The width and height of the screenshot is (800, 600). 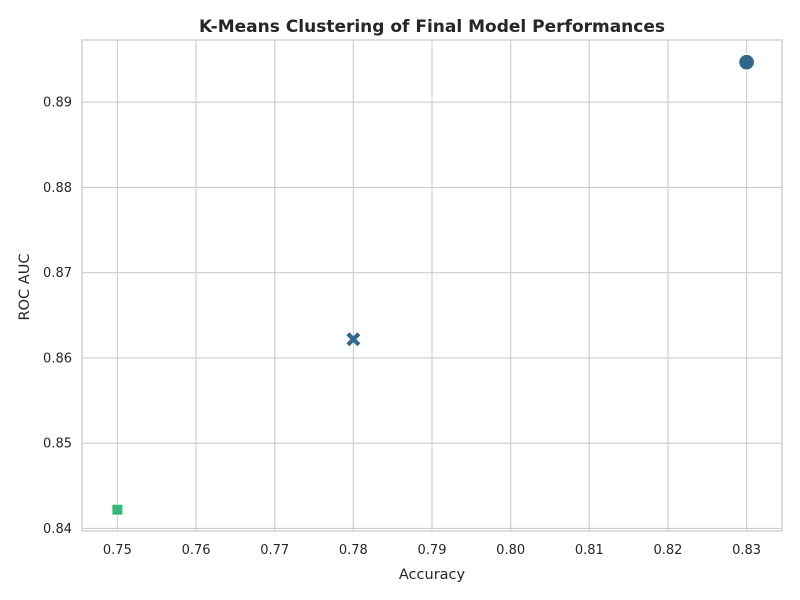 I want to click on y-axis-label: ROC AUC, so click(x=25, y=287).